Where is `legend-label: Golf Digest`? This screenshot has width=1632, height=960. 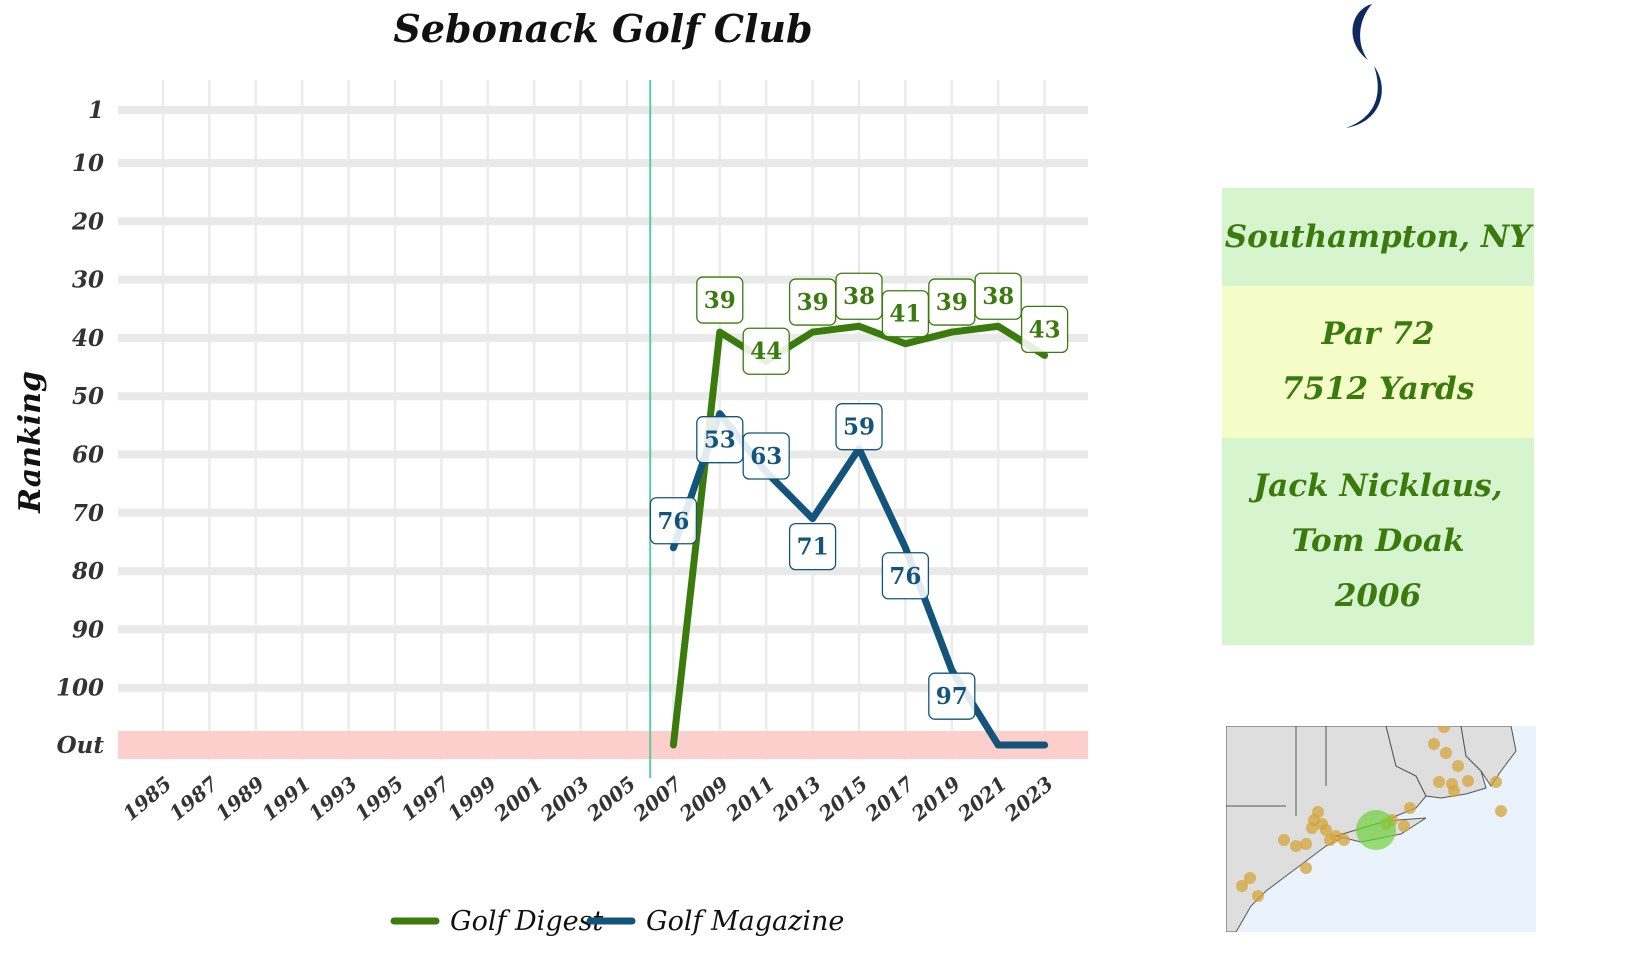
legend-label: Golf Digest is located at coordinates (526, 921).